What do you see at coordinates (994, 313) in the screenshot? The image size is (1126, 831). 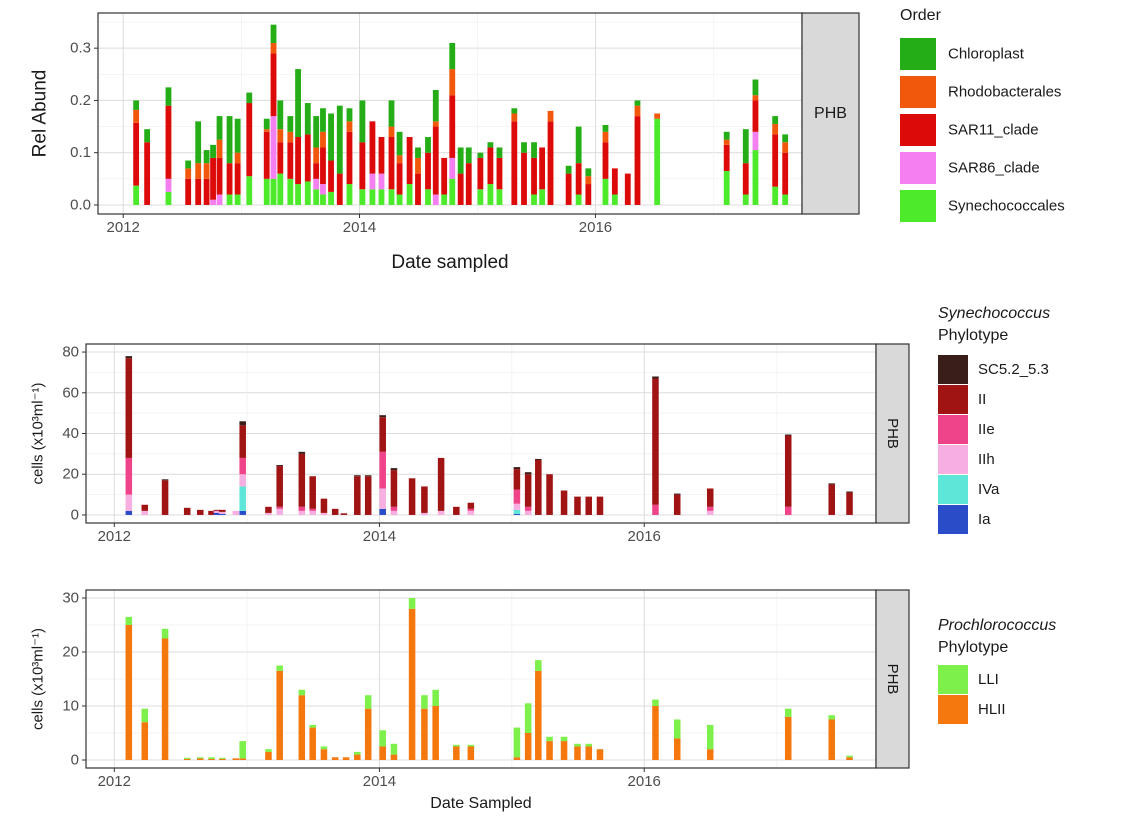 I see `legend-title-italic: Synechococcus` at bounding box center [994, 313].